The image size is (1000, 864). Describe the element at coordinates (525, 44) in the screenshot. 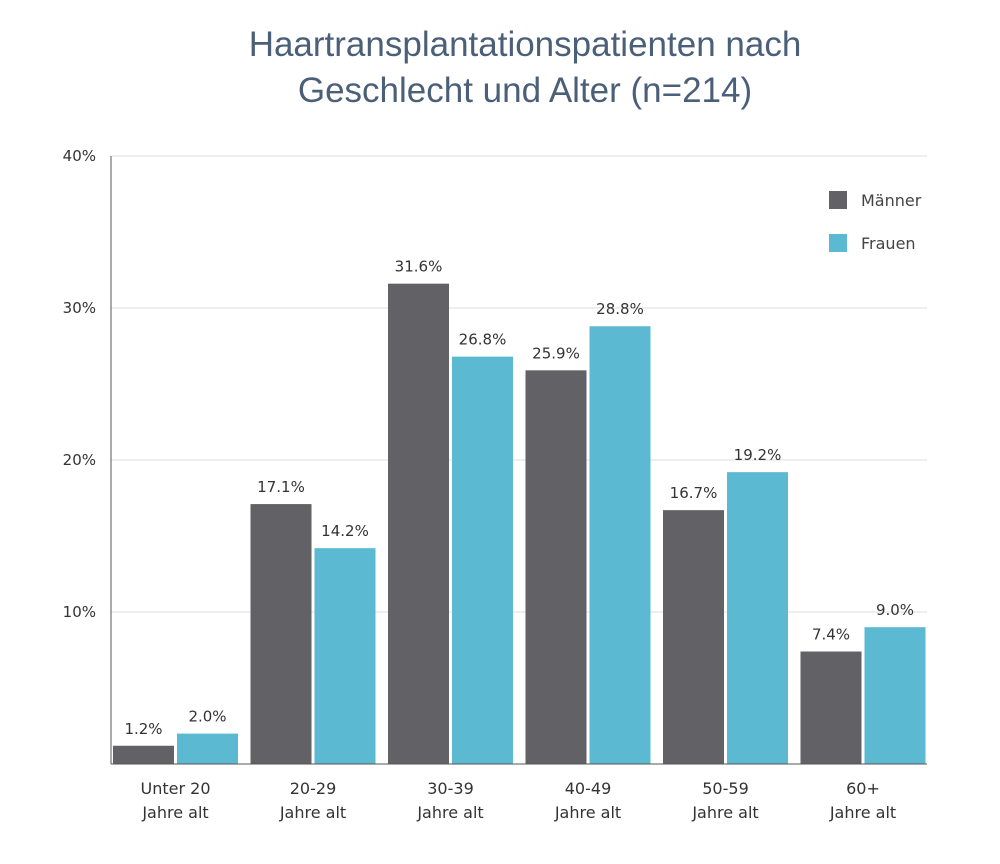

I see `chart-title-line-1: Haartransplantationspatienten nach` at that location.